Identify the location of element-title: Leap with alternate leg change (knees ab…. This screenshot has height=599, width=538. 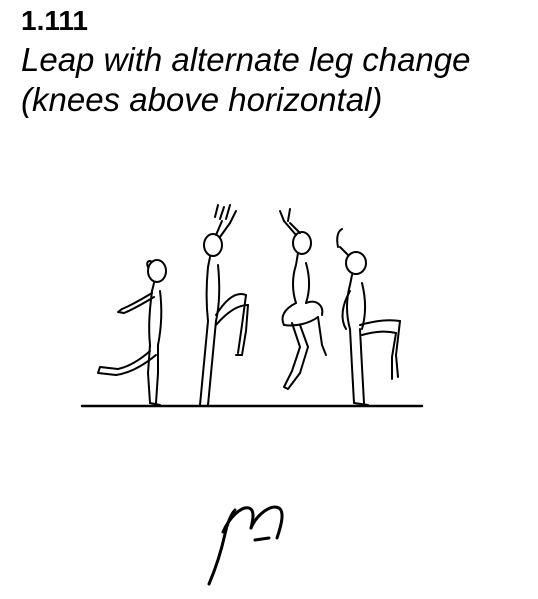
(271, 80).